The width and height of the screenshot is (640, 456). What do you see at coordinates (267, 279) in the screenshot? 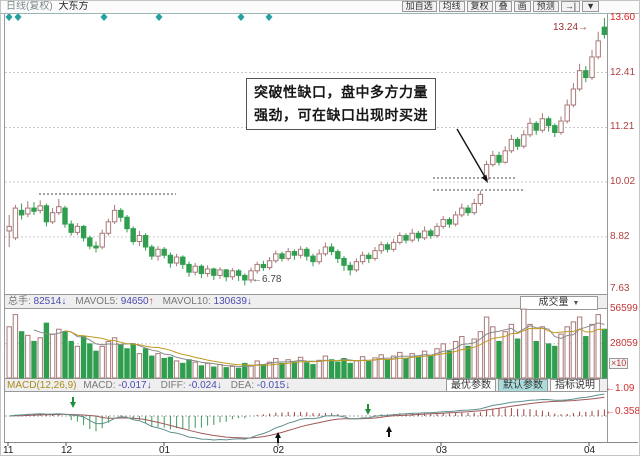
I see `low-price-label: ←6.78` at bounding box center [267, 279].